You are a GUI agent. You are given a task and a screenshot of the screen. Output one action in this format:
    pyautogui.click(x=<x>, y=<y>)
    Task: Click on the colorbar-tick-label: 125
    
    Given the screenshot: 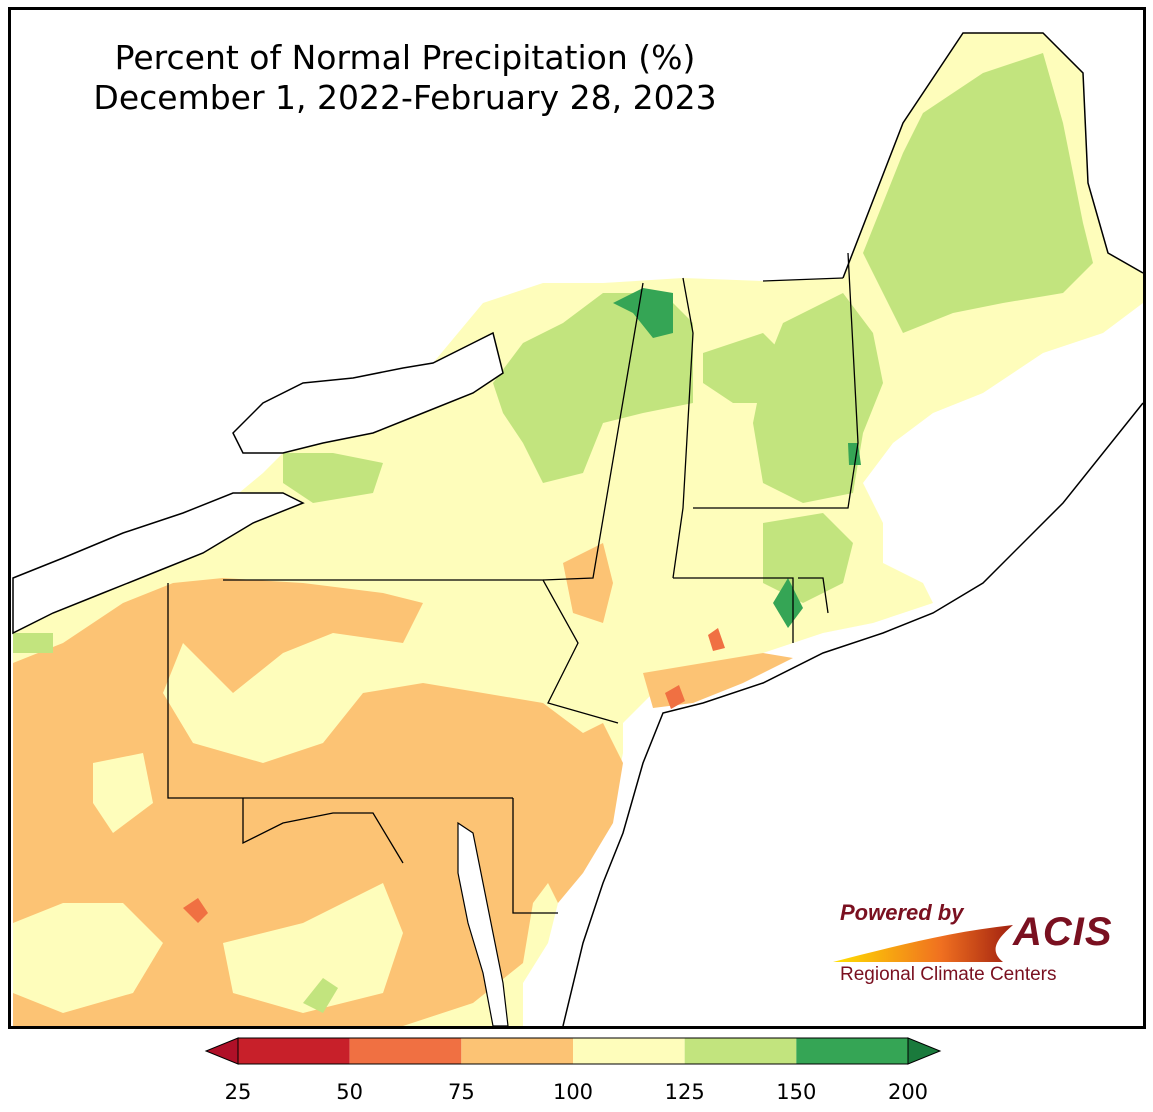 What is the action you would take?
    pyautogui.click(x=684, y=1092)
    